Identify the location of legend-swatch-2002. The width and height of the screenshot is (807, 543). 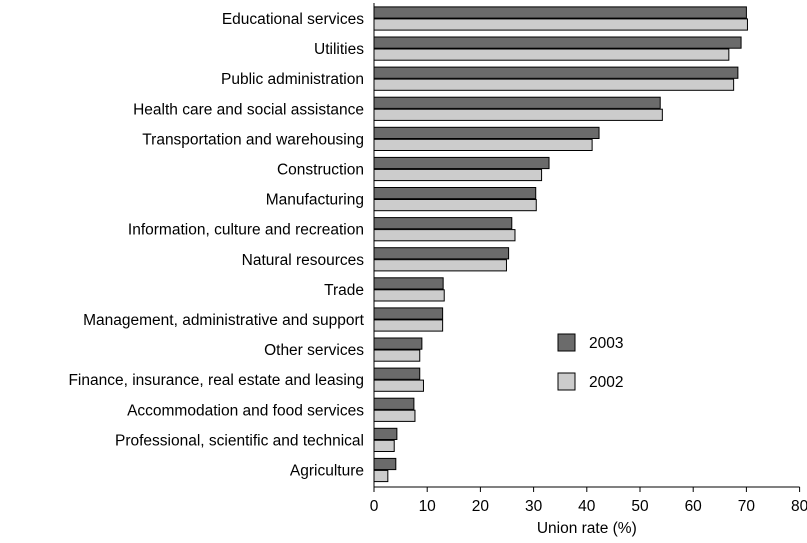
(566, 381).